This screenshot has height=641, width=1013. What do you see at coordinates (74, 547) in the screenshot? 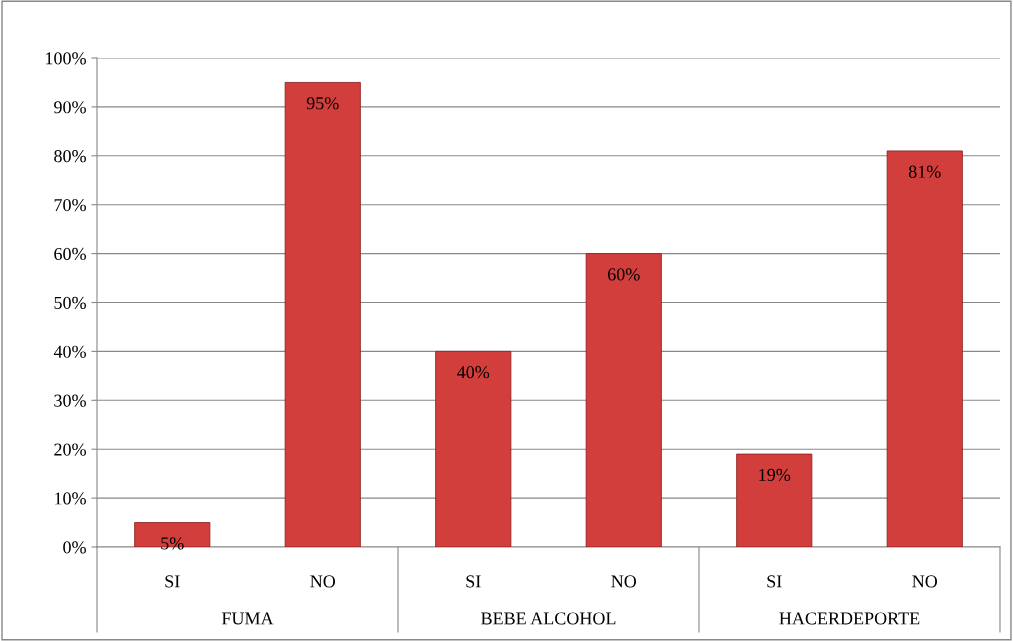
I see `y-tick-label: 0%` at bounding box center [74, 547].